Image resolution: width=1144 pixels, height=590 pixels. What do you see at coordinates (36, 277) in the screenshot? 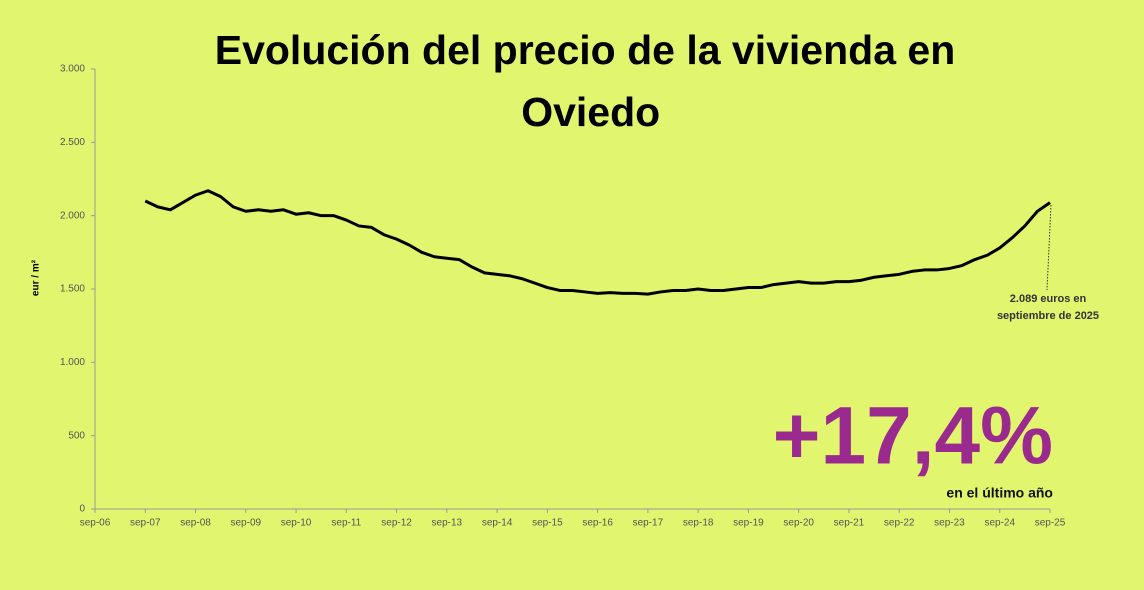
I see `y-axis-label: eur / m²` at bounding box center [36, 277].